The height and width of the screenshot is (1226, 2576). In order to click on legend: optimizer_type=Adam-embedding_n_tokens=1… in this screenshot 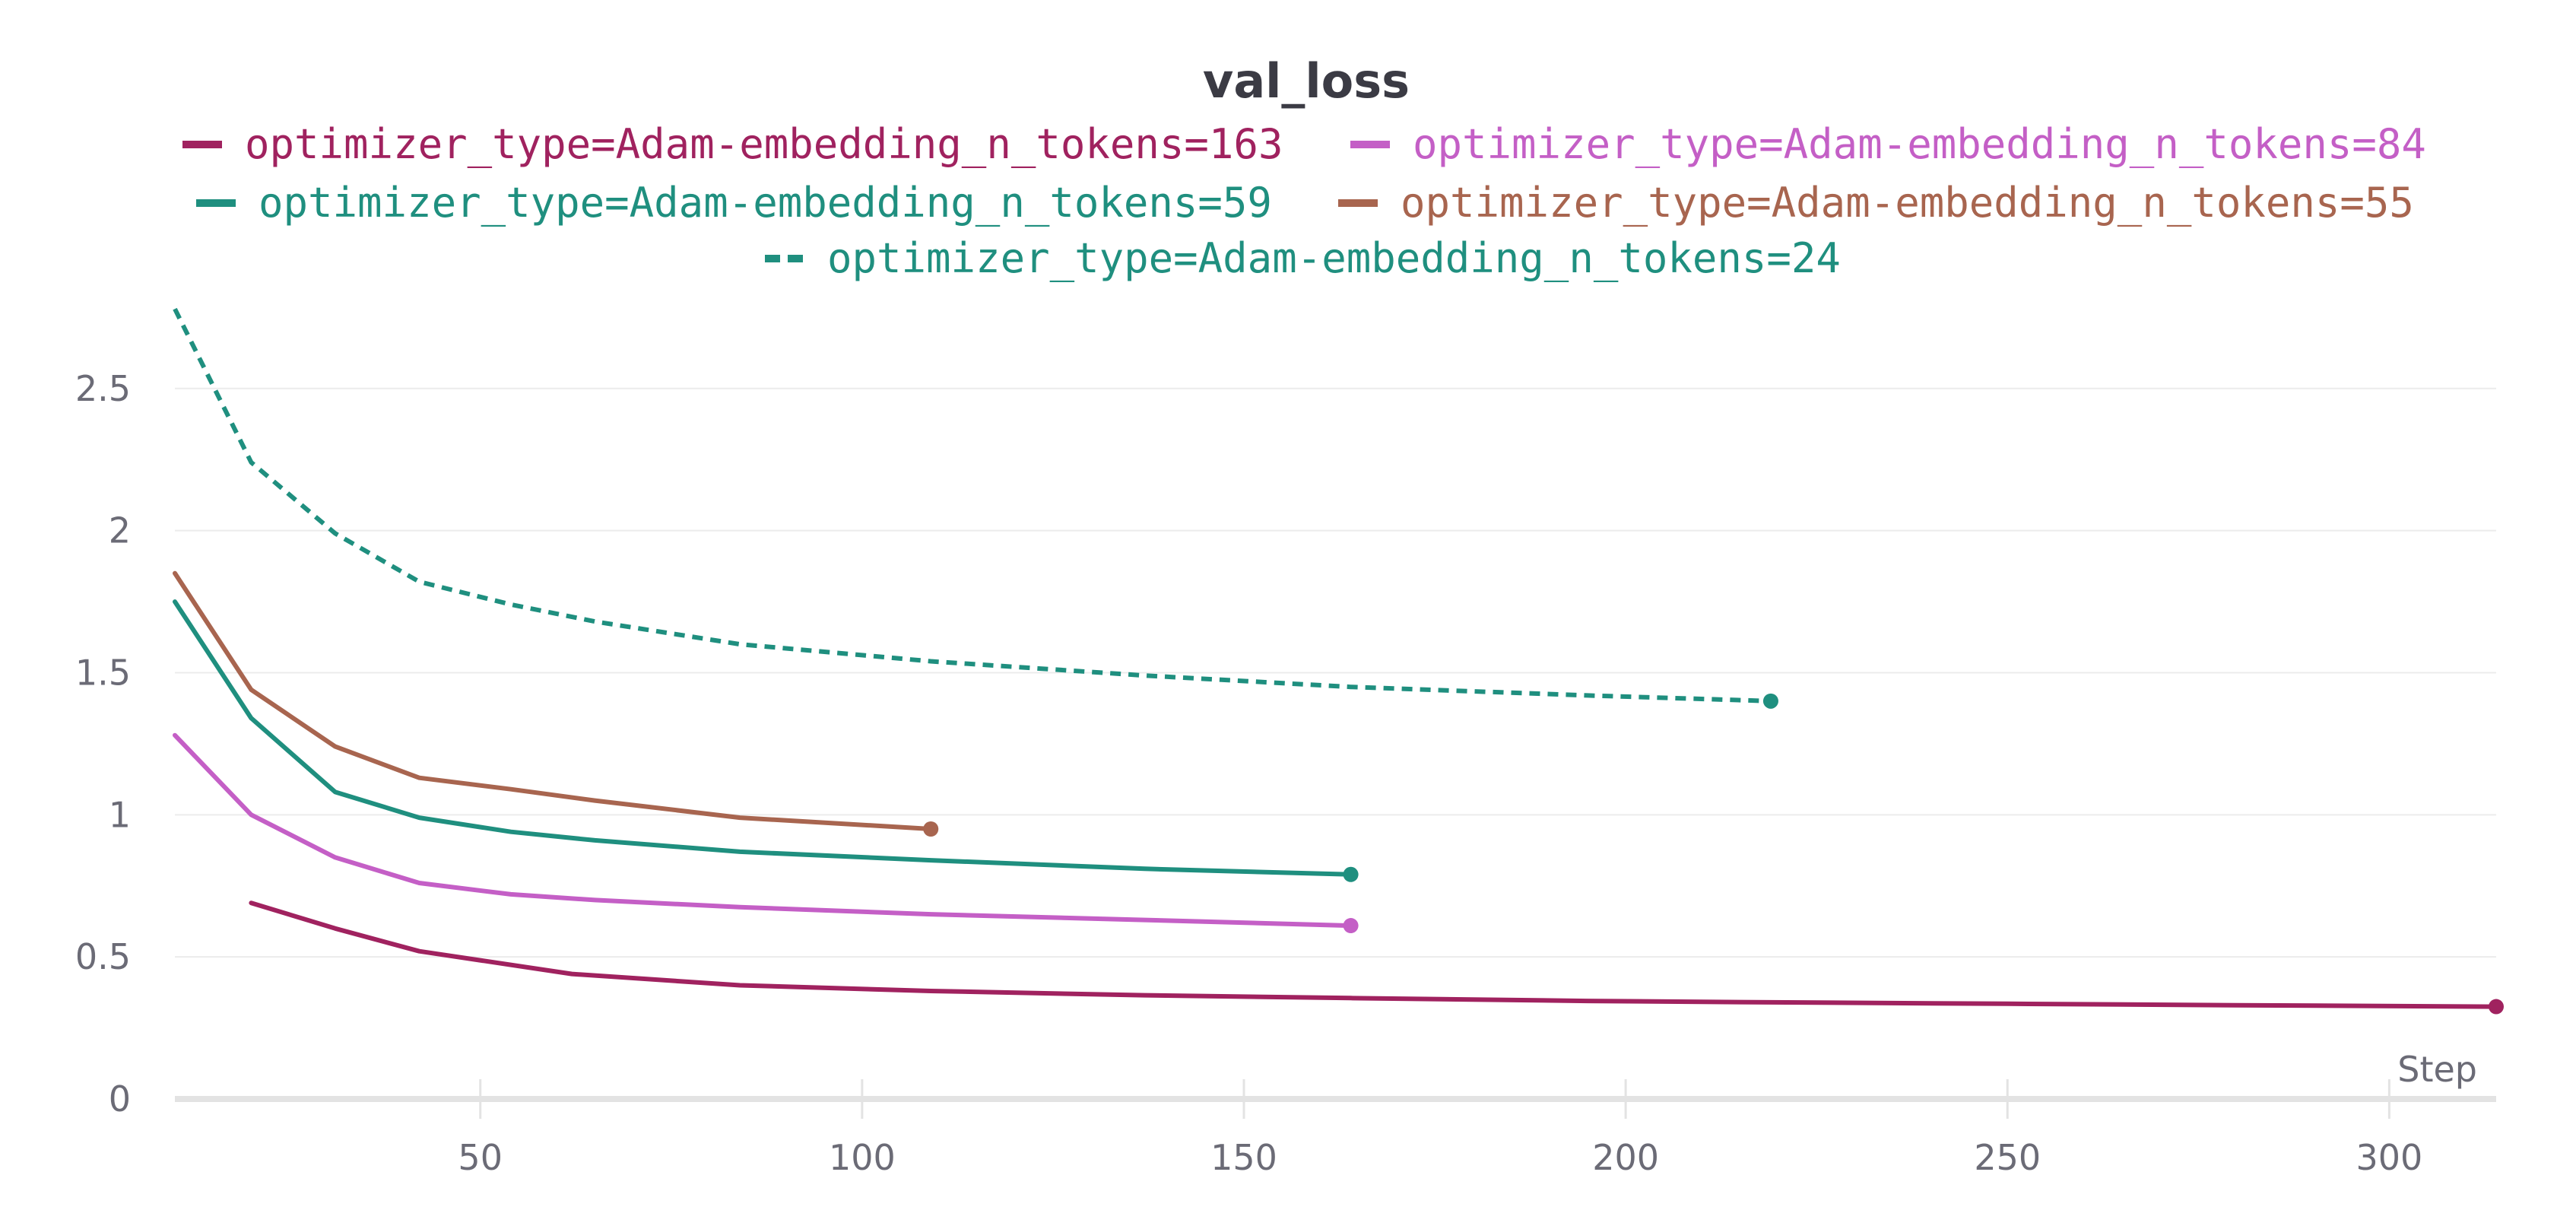, I will do `click(1304, 201)`.